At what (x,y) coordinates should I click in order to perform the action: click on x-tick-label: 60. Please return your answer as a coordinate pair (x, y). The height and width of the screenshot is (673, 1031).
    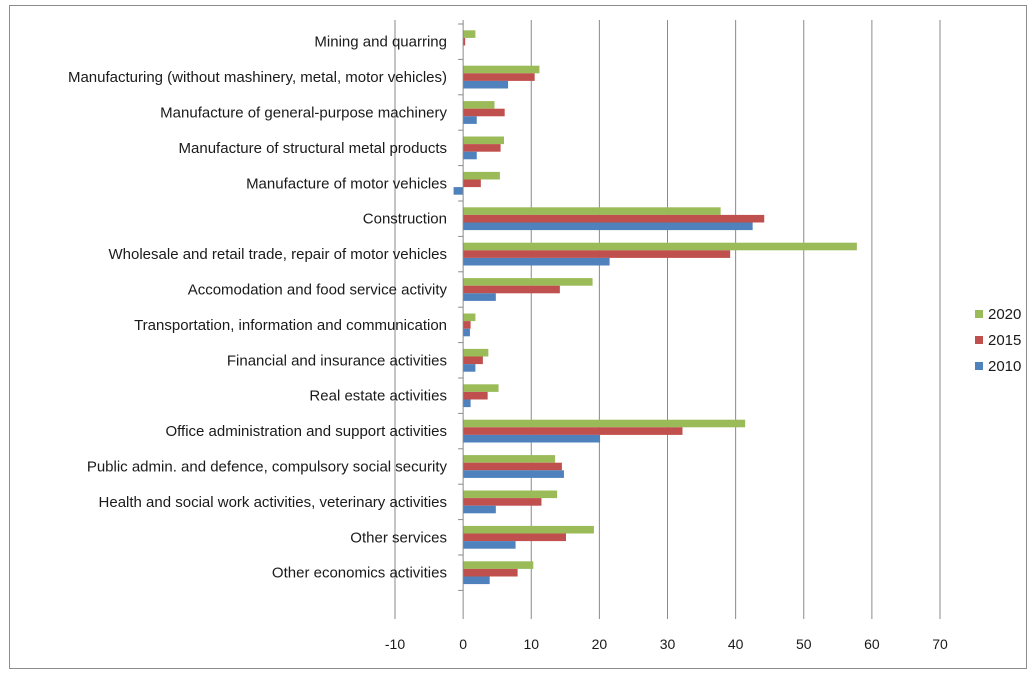
    Looking at the image, I should click on (872, 644).